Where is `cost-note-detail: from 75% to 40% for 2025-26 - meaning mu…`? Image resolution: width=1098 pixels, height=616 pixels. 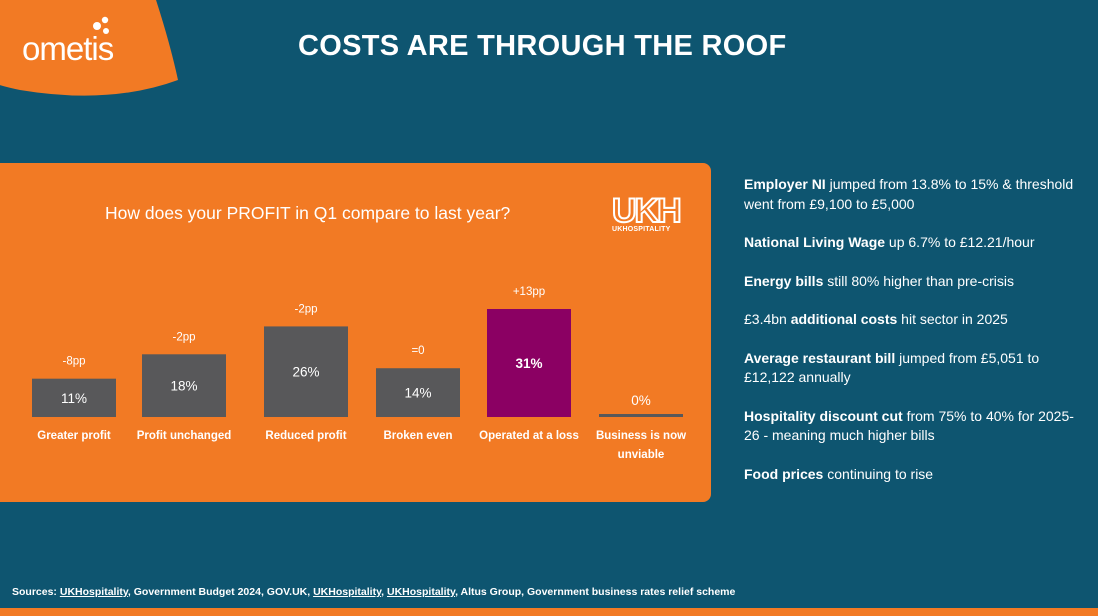 cost-note-detail: from 75% to 40% for 2025-26 - meaning mu… is located at coordinates (909, 425).